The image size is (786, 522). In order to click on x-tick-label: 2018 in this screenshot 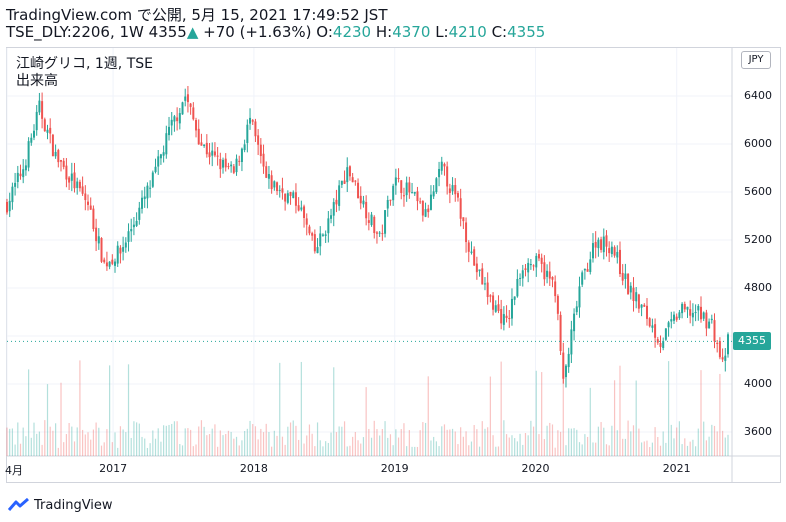, I will do `click(253, 468)`.